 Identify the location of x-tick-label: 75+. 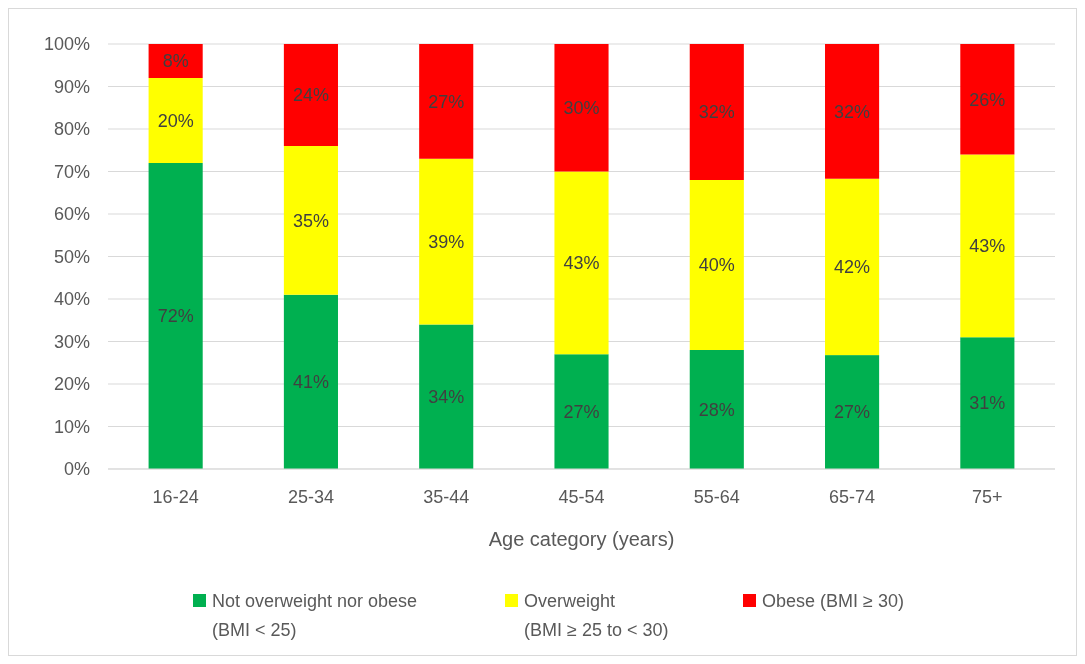
(987, 497).